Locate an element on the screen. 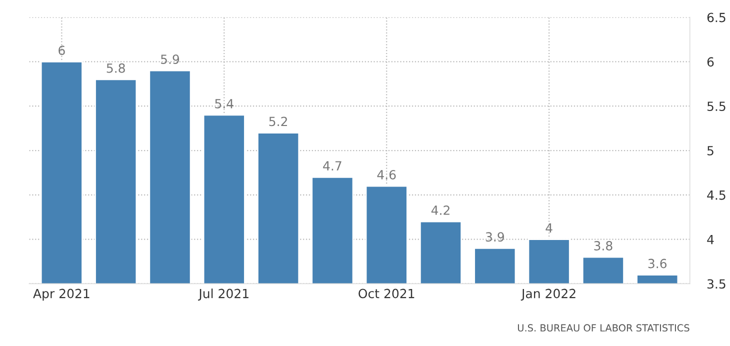 This screenshot has width=730, height=346. text: U.S. BUREAU OF LABOR STATISTICS is located at coordinates (604, 328).